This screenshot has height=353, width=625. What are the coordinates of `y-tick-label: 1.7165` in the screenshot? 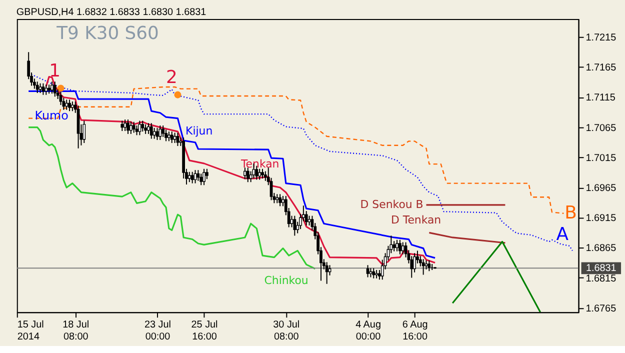 It's located at (601, 68).